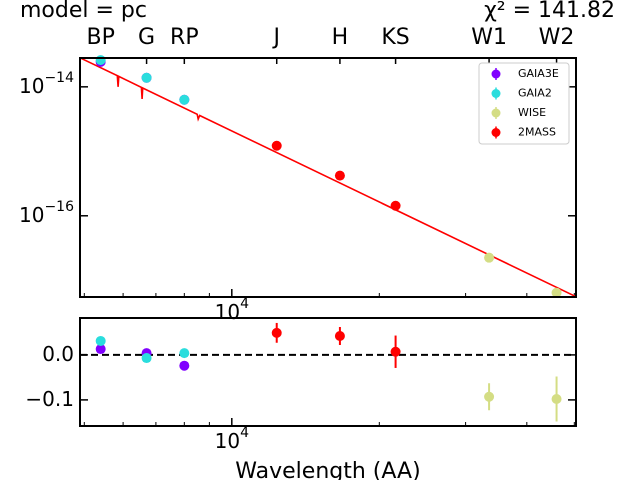 The height and width of the screenshot is (480, 640). I want to click on band-label: J, so click(275, 37).